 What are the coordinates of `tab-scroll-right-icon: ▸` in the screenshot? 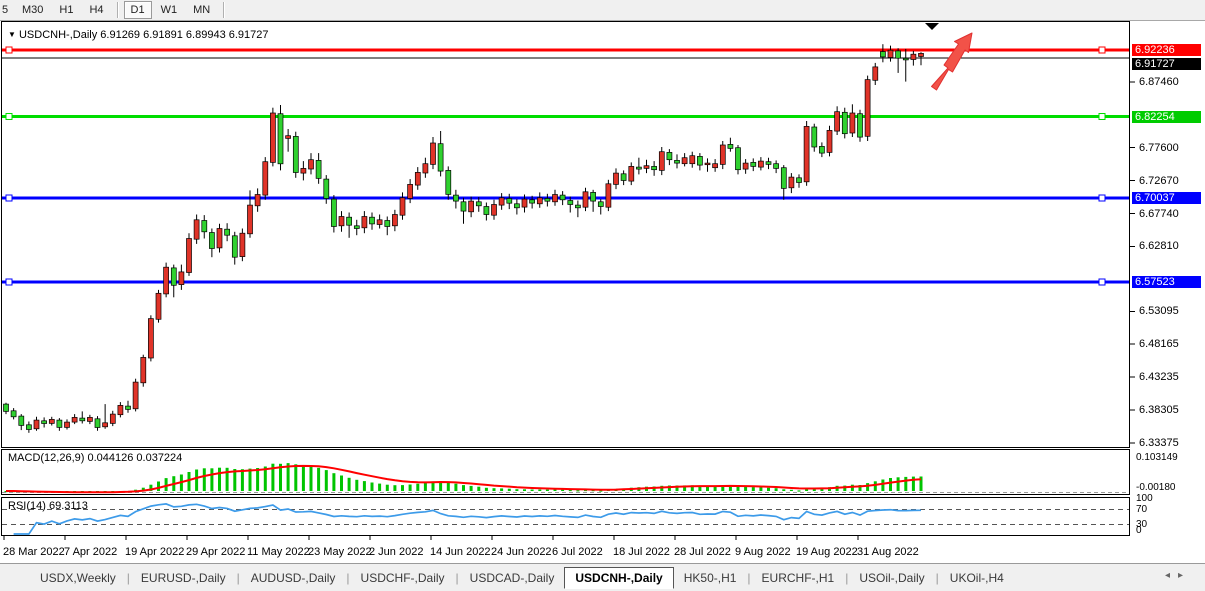 It's located at (1184, 575).